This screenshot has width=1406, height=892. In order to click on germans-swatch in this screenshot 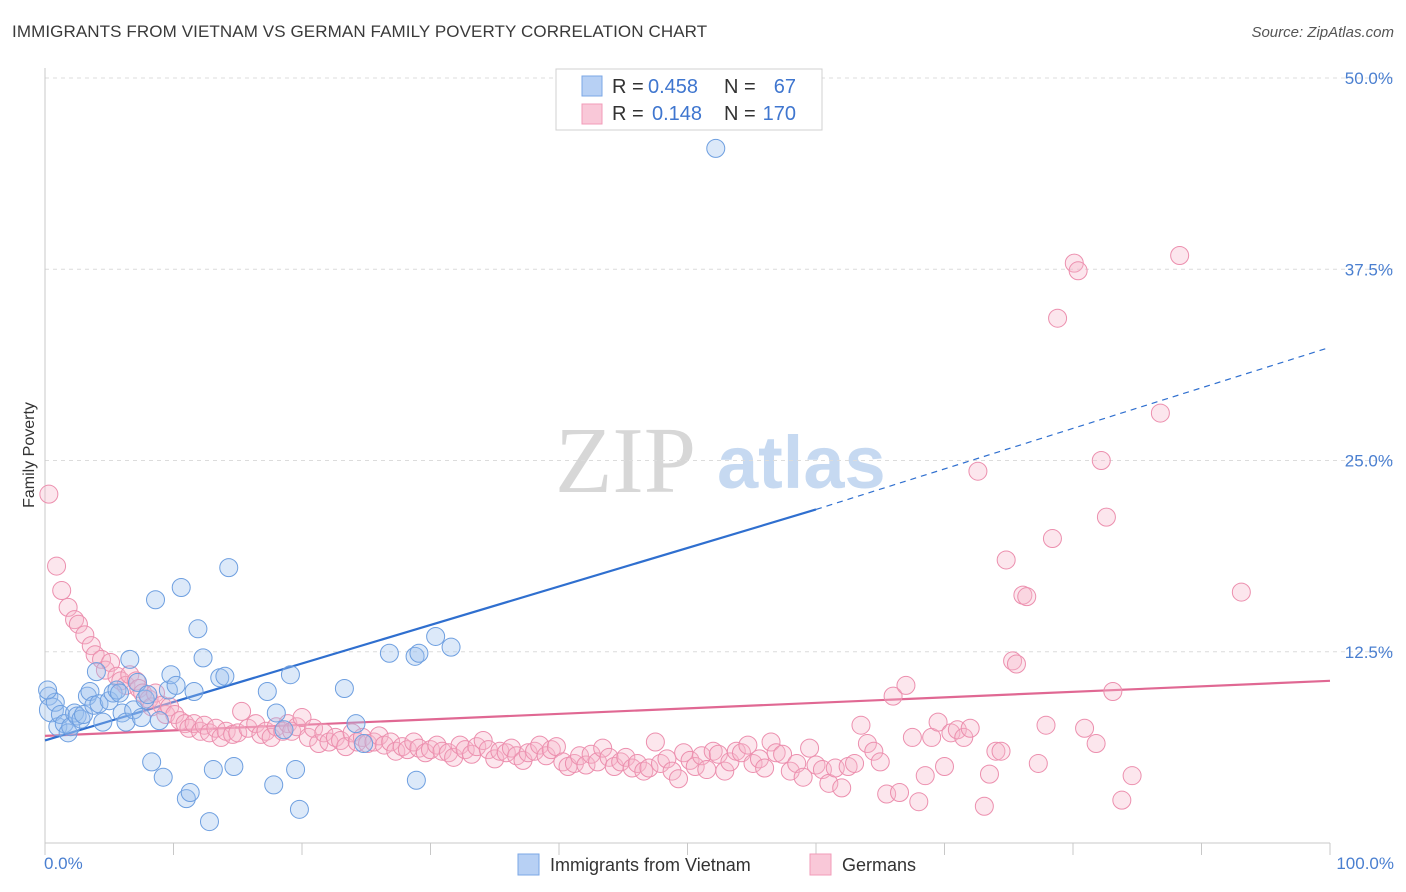, I will do `click(592, 114)`.